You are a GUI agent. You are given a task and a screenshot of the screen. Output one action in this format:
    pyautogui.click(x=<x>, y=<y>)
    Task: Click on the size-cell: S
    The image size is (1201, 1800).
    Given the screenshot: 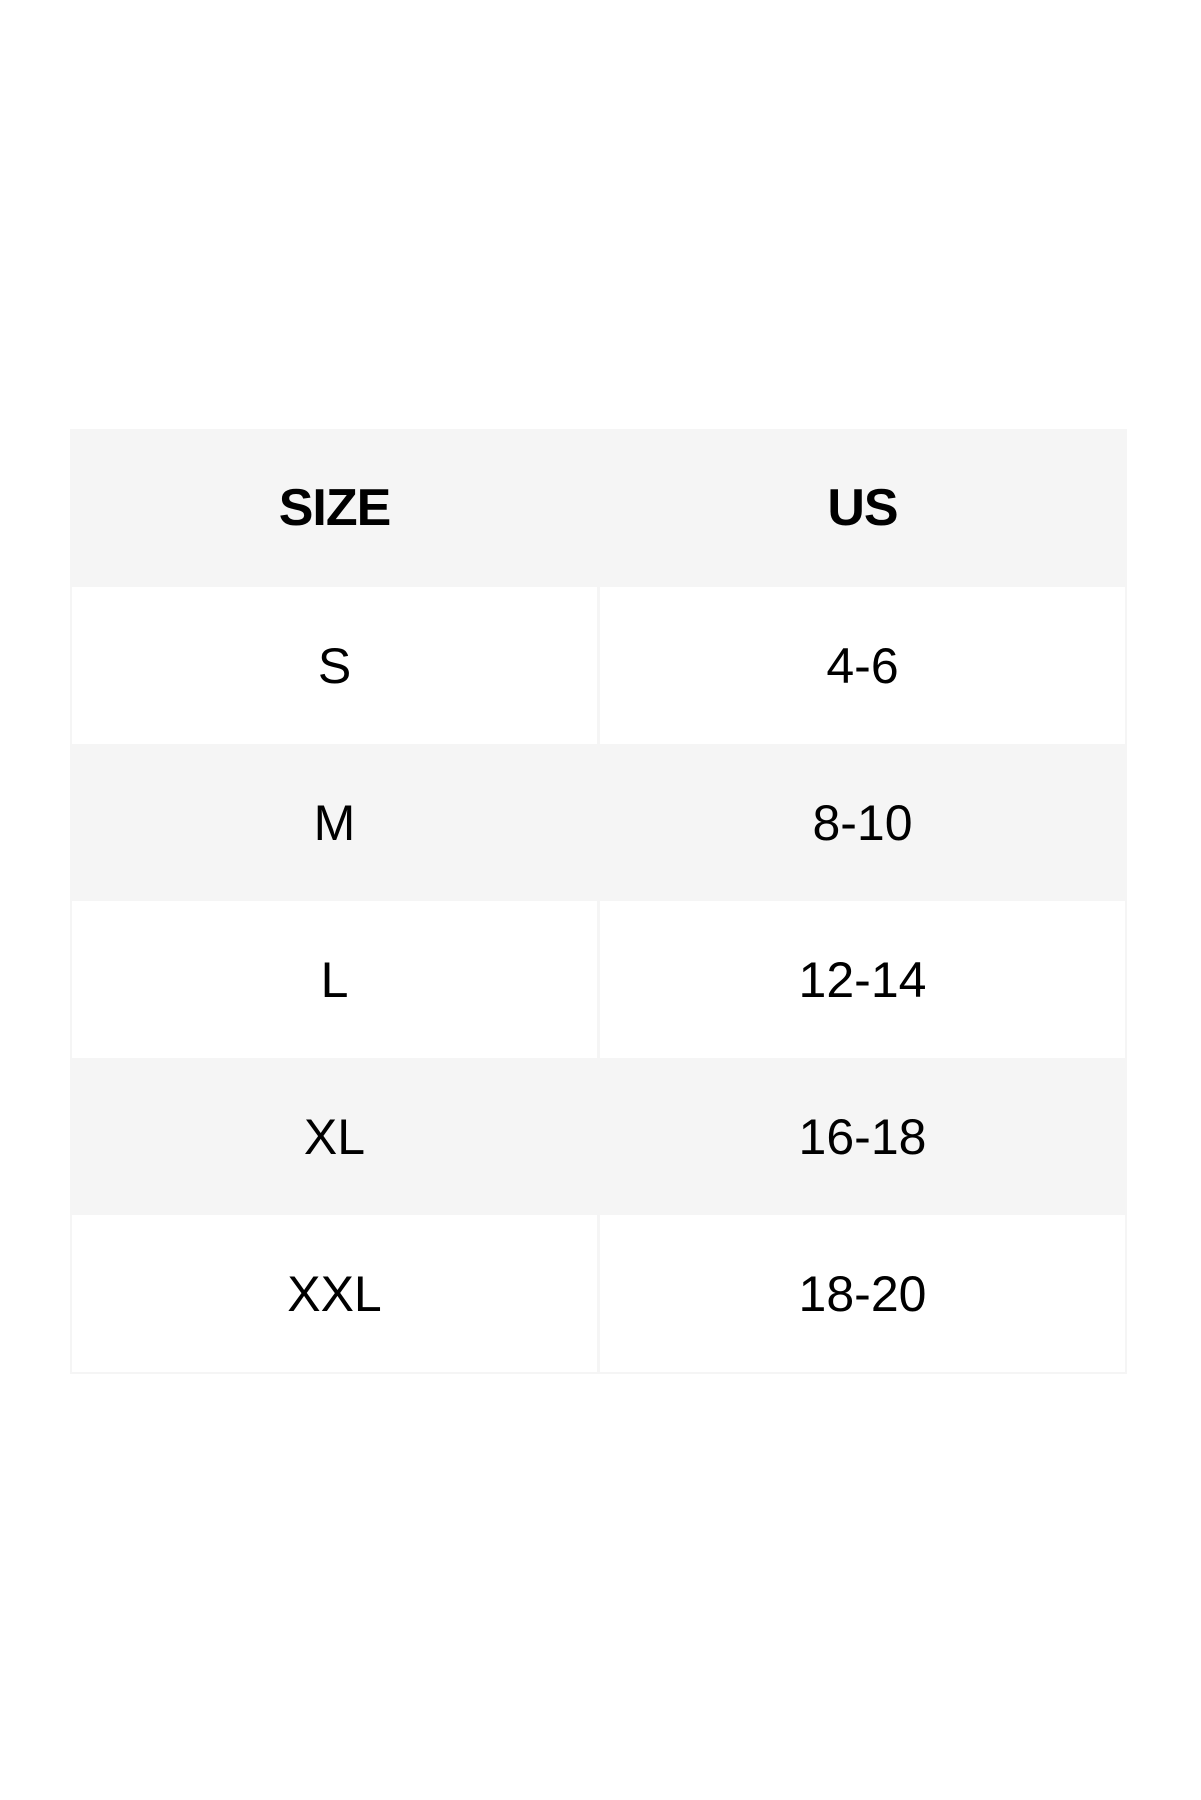 What is the action you would take?
    pyautogui.click(x=334, y=665)
    